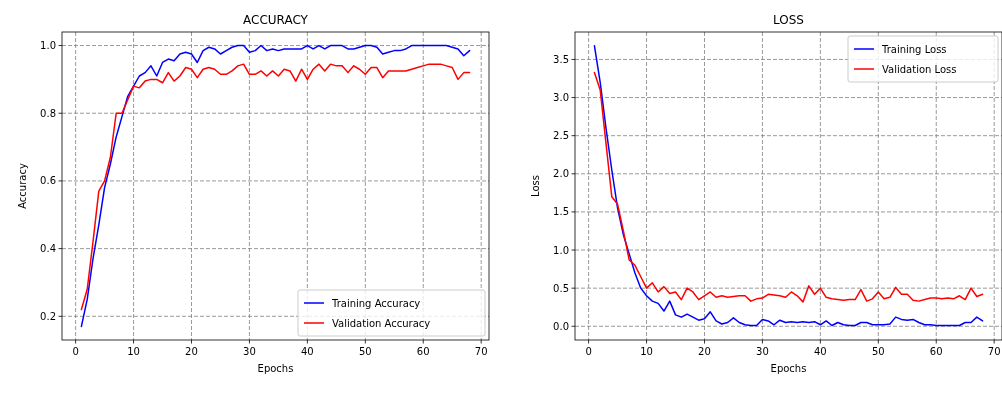 This screenshot has width=1002, height=393. Describe the element at coordinates (535, 186) in the screenshot. I see `y-axis-title: Loss` at that location.